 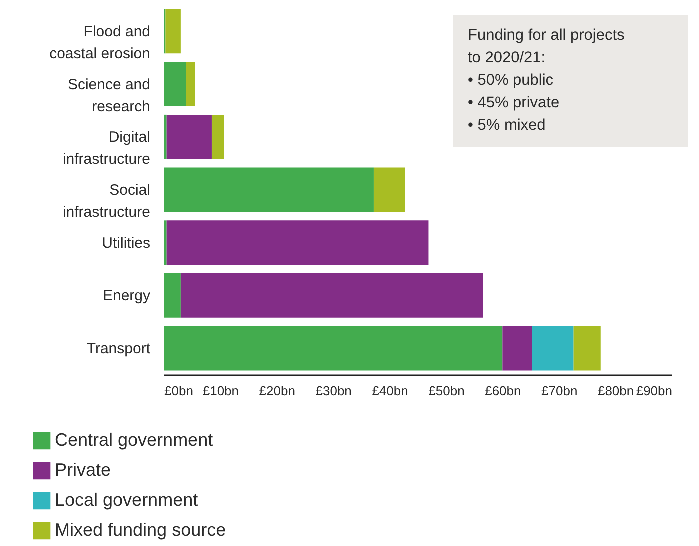 I want to click on x-tick-label: £50bn, so click(x=446, y=391).